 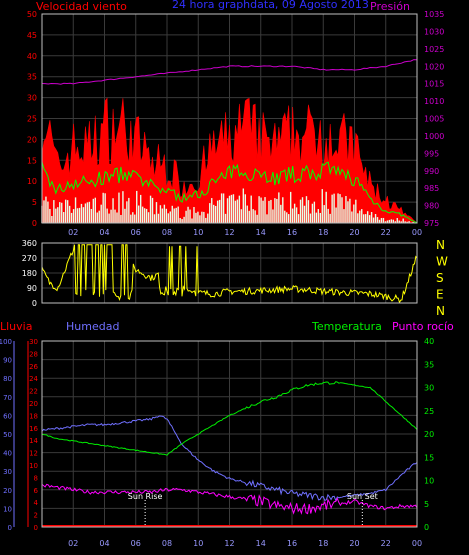 I want to click on compass-label: W, so click(x=442, y=262).